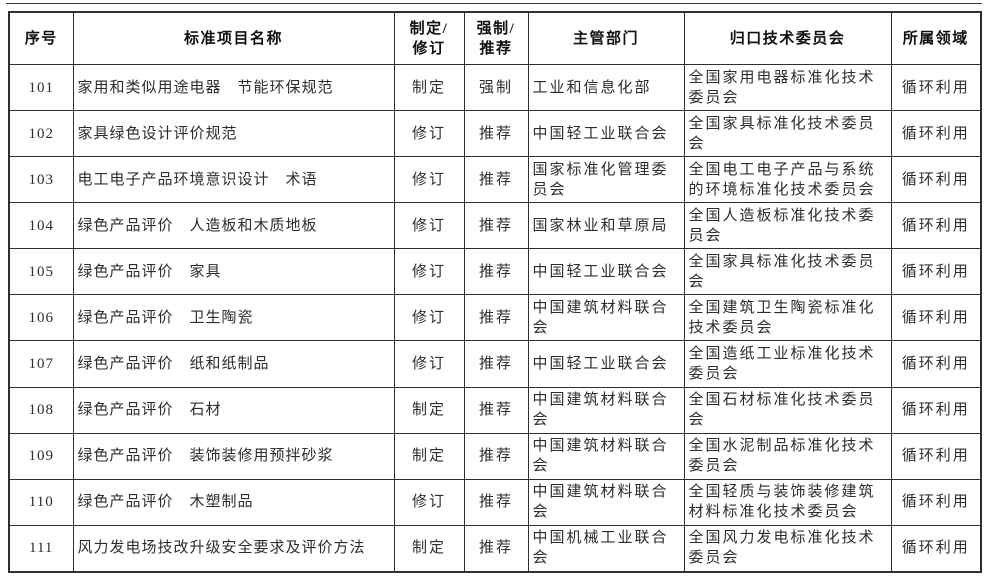 Image resolution: width=988 pixels, height=586 pixels. I want to click on cell-name: 绿色产品评价 纸和纸制品, so click(233, 364).